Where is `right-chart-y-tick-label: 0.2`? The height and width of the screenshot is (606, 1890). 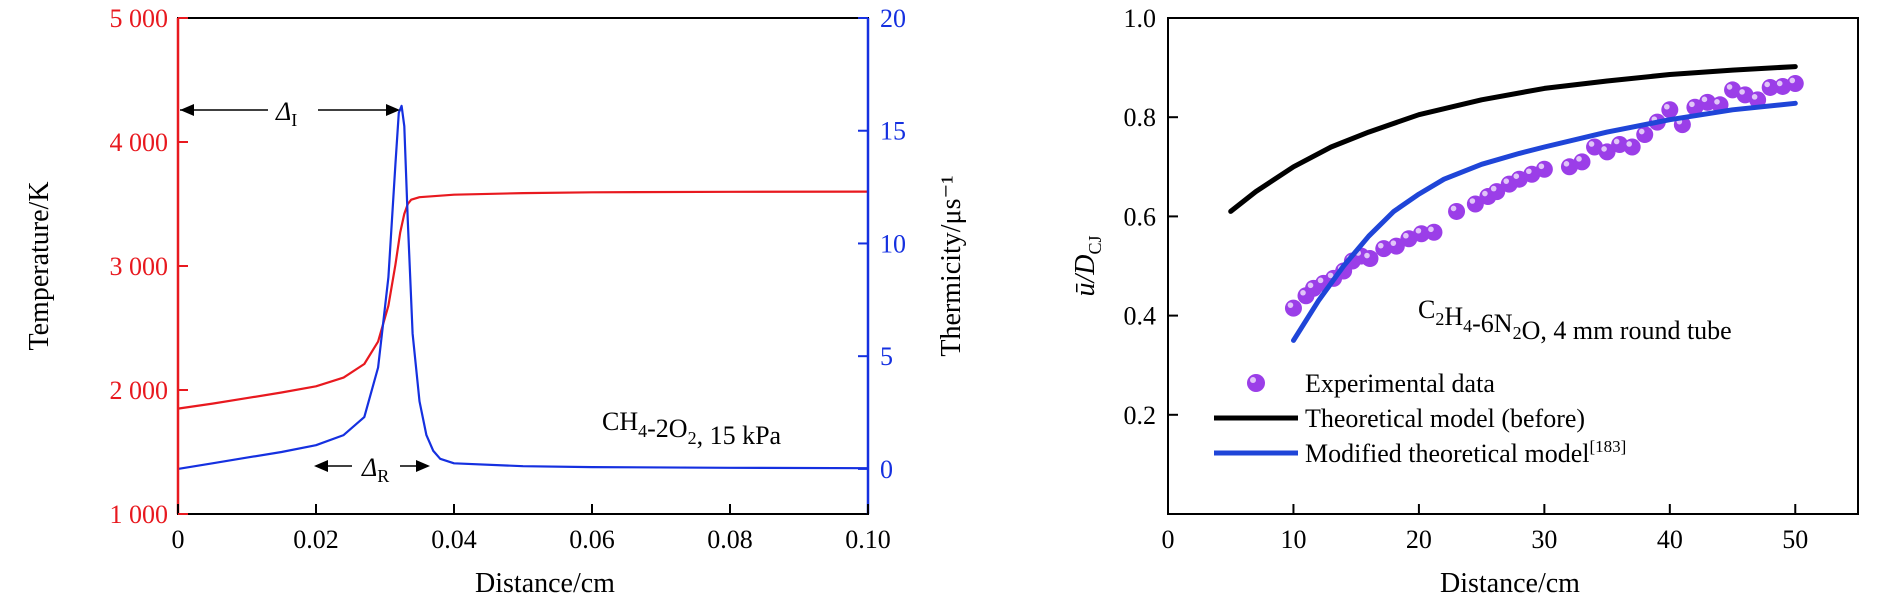 right-chart-y-tick-label: 0.2 is located at coordinates (1140, 415).